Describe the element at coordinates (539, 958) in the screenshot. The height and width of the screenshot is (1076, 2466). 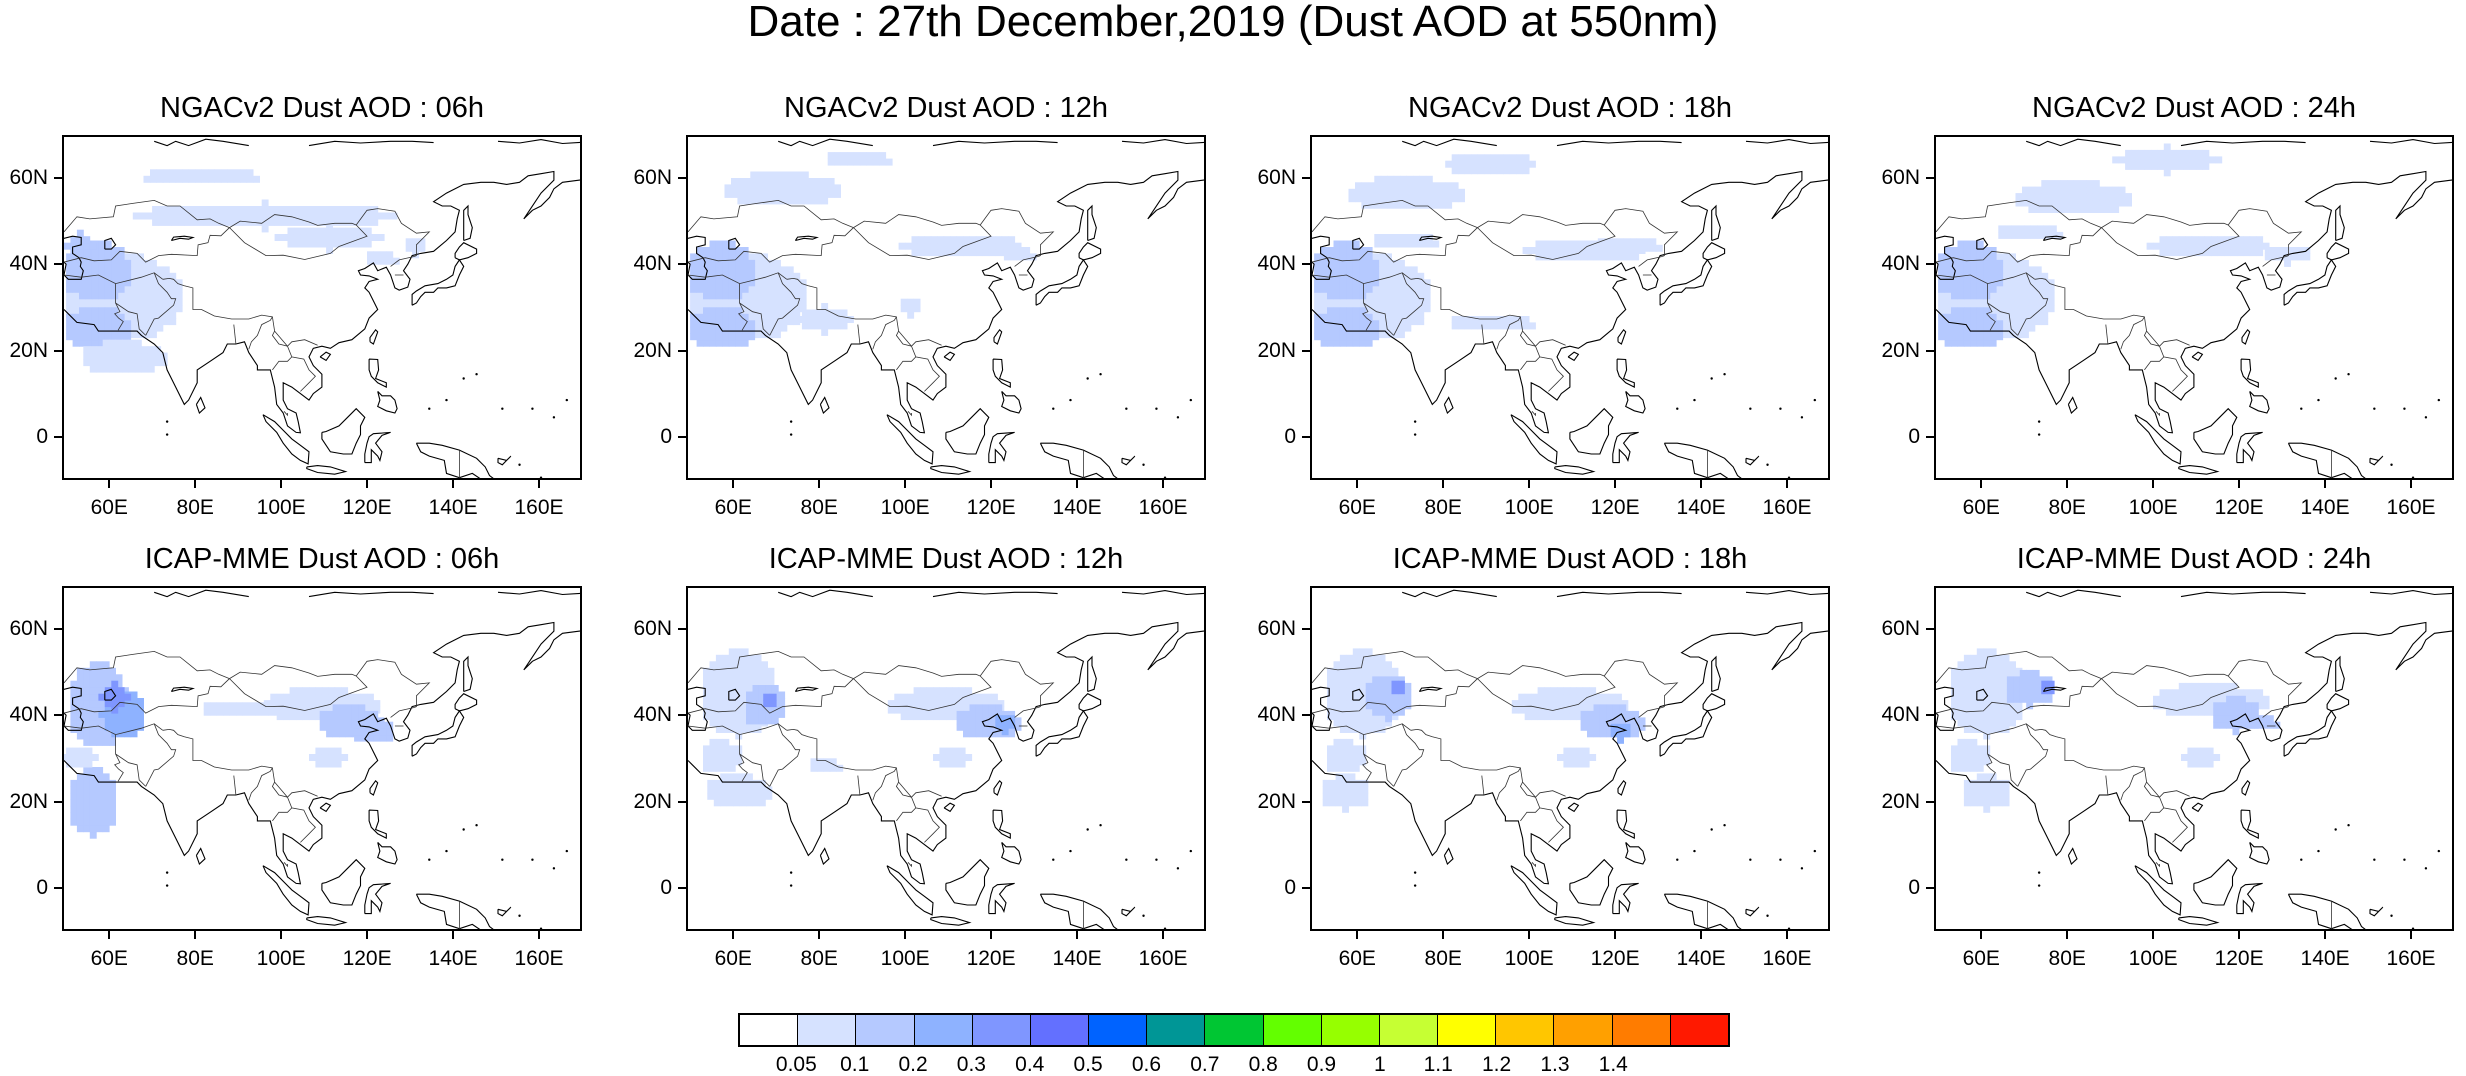
I see `lon-tick-label: 160E` at that location.